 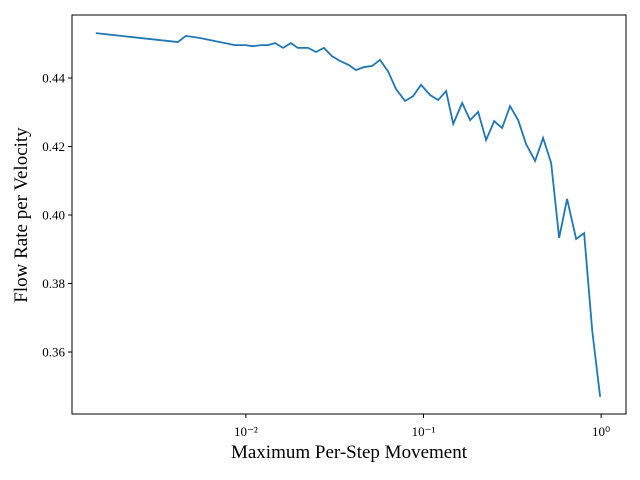 I want to click on y-axis-label: Flow Rate per Velocity, so click(x=21, y=215).